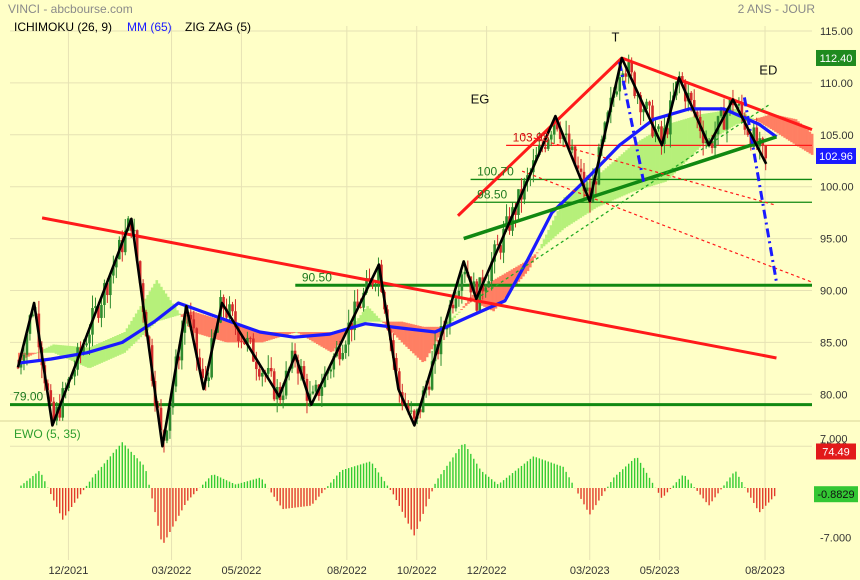  What do you see at coordinates (417, 571) in the screenshot?
I see `x-tick-label: 10/2022` at bounding box center [417, 571].